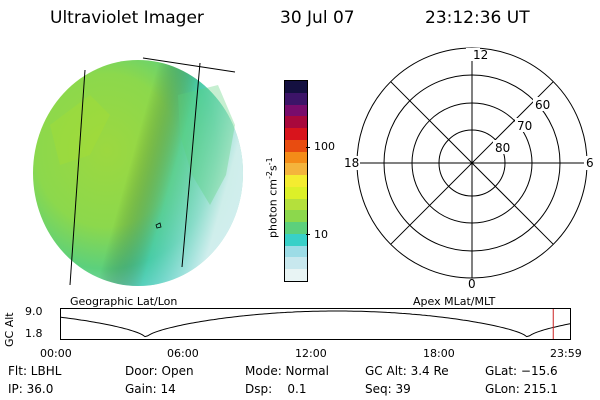 The image size is (600, 400). What do you see at coordinates (407, 371) in the screenshot?
I see `info-gc-alt: GC Alt: 3.4 Re` at bounding box center [407, 371].